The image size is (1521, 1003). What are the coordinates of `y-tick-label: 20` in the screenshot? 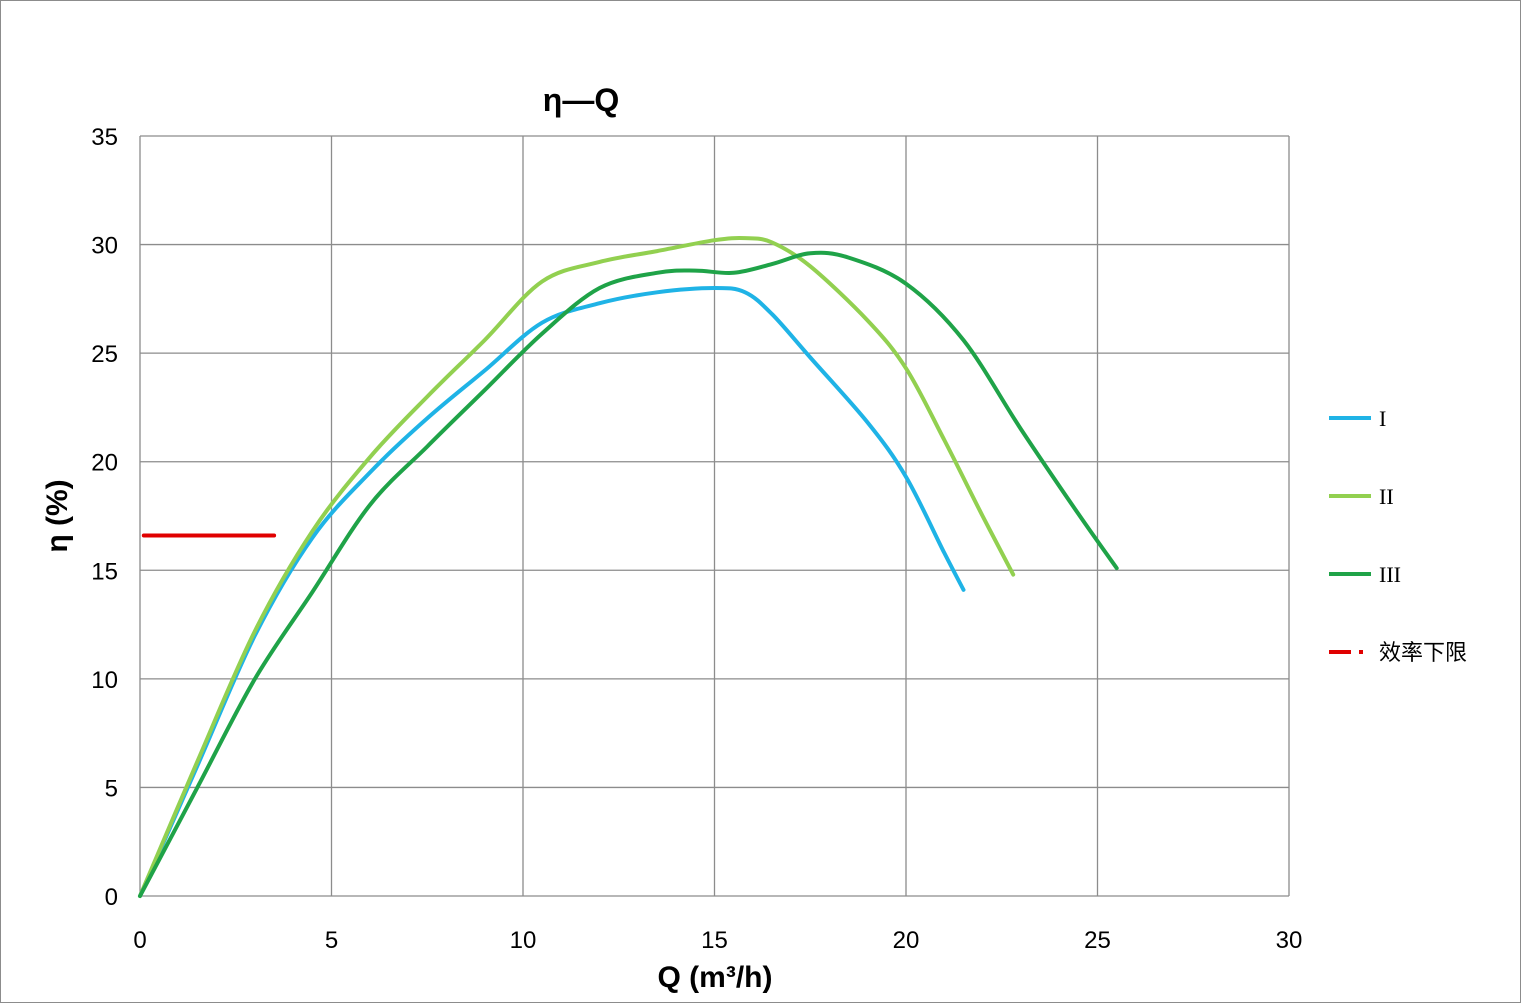 It's located at (104, 463).